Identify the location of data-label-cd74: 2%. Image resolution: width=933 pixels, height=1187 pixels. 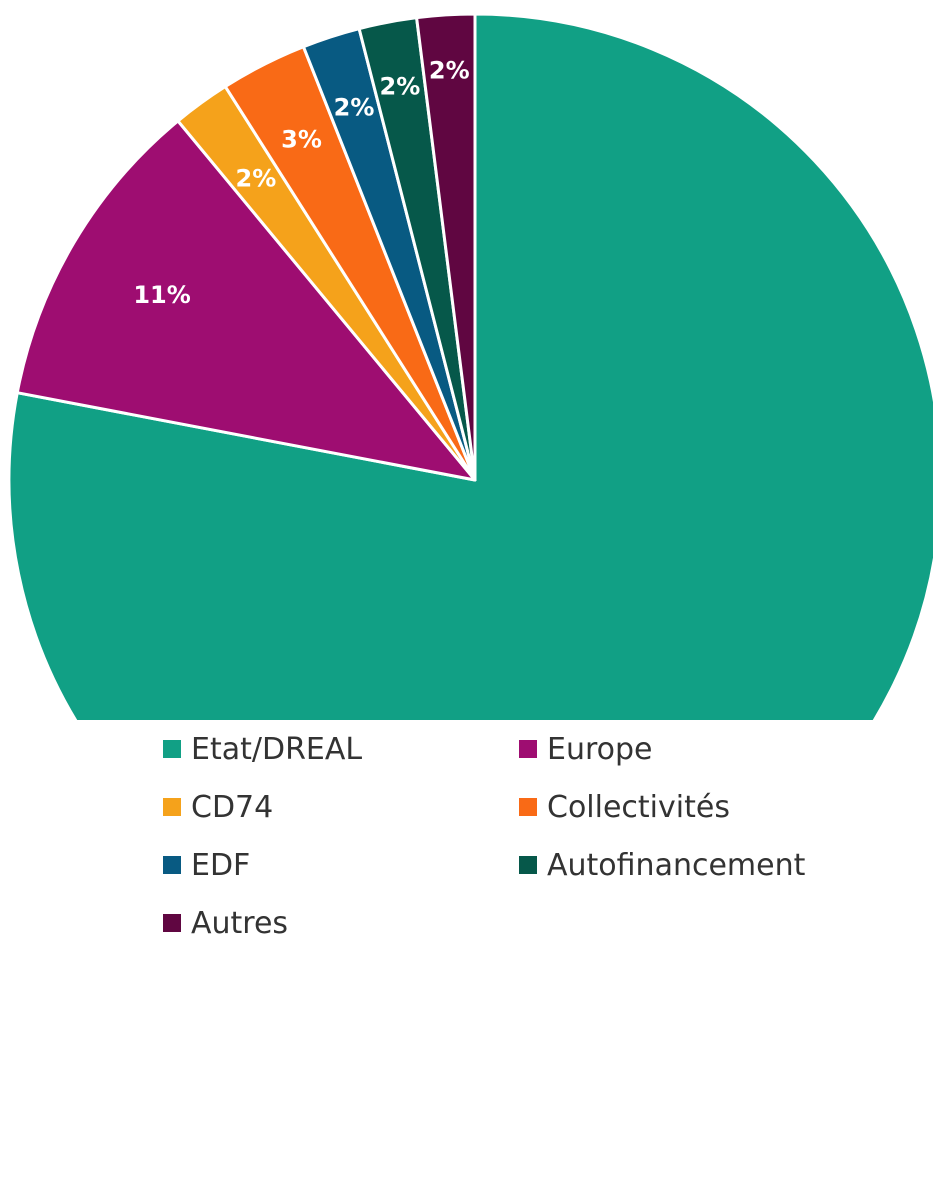
(256, 178).